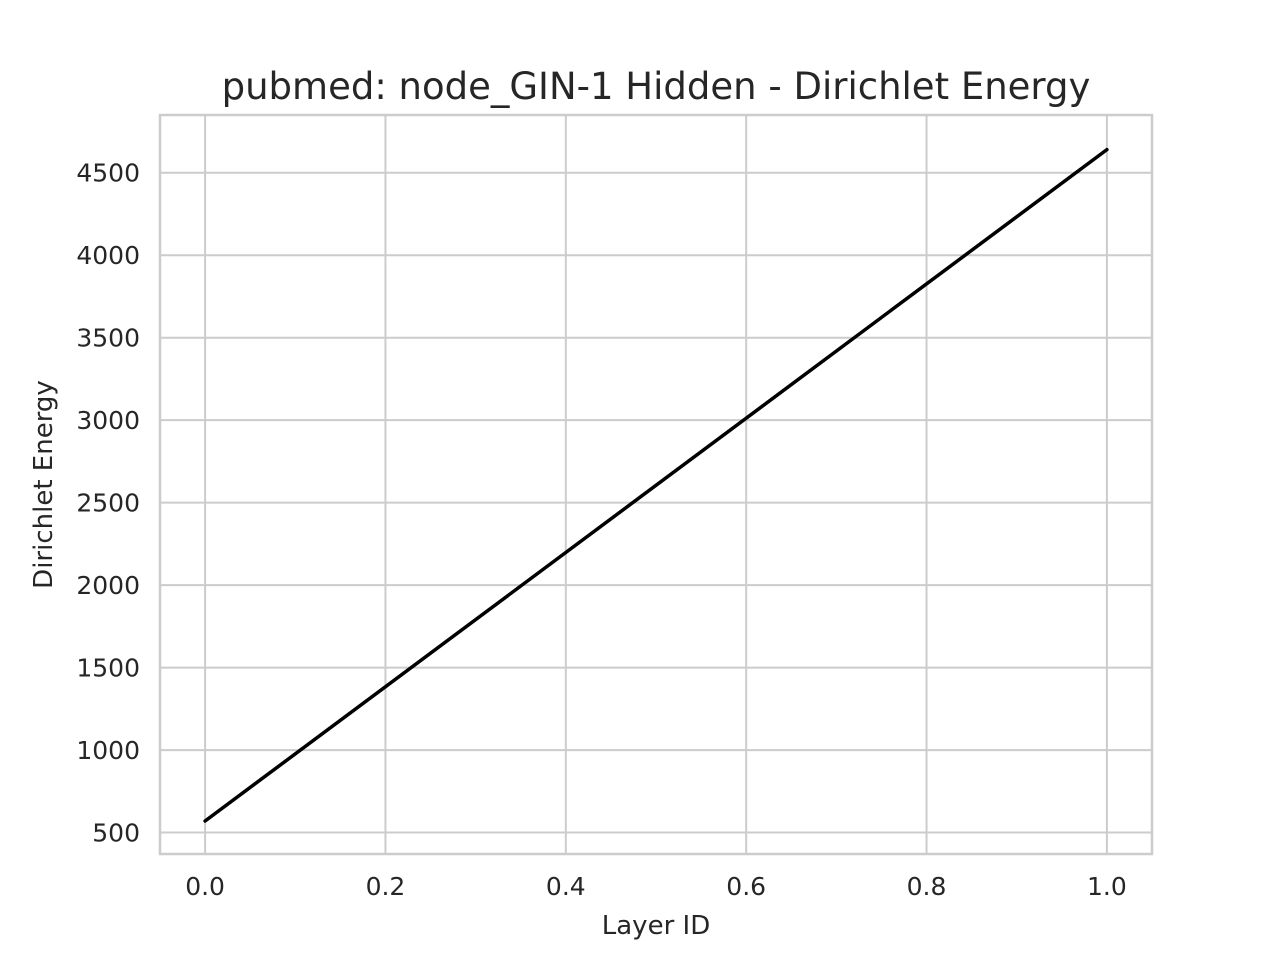 The height and width of the screenshot is (960, 1280). What do you see at coordinates (108, 338) in the screenshot?
I see `y-tick-label: 3500` at bounding box center [108, 338].